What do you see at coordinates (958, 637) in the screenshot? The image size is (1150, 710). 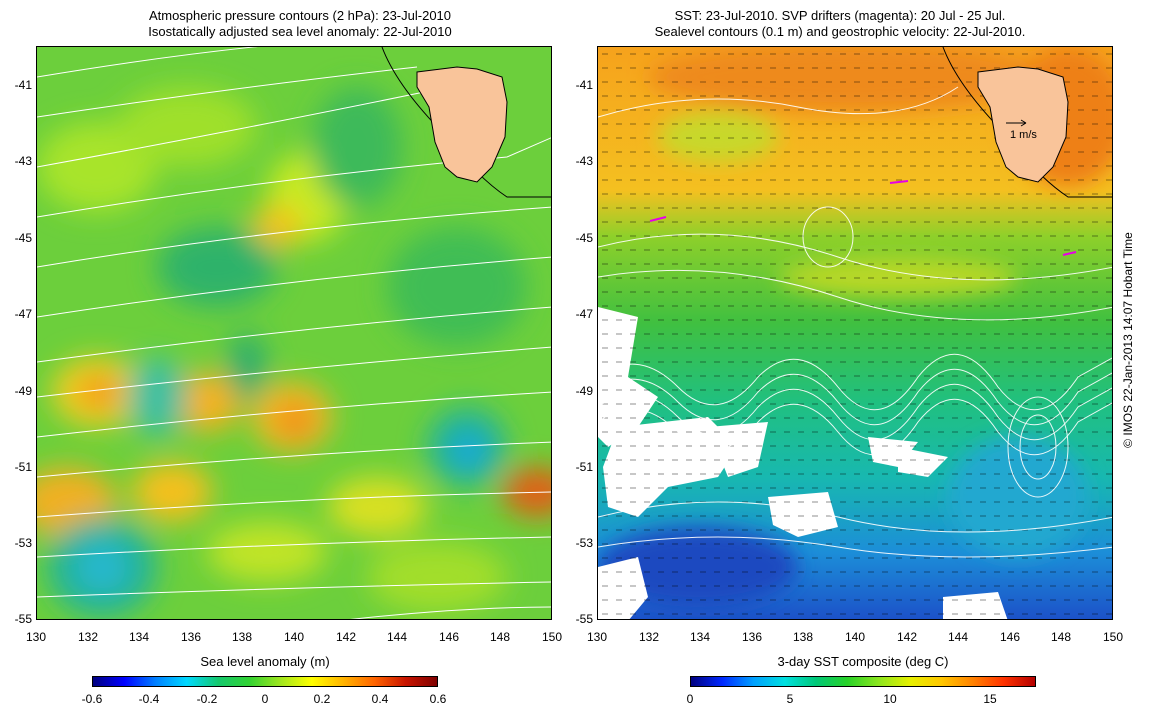 I see `lon-label-right: 144` at bounding box center [958, 637].